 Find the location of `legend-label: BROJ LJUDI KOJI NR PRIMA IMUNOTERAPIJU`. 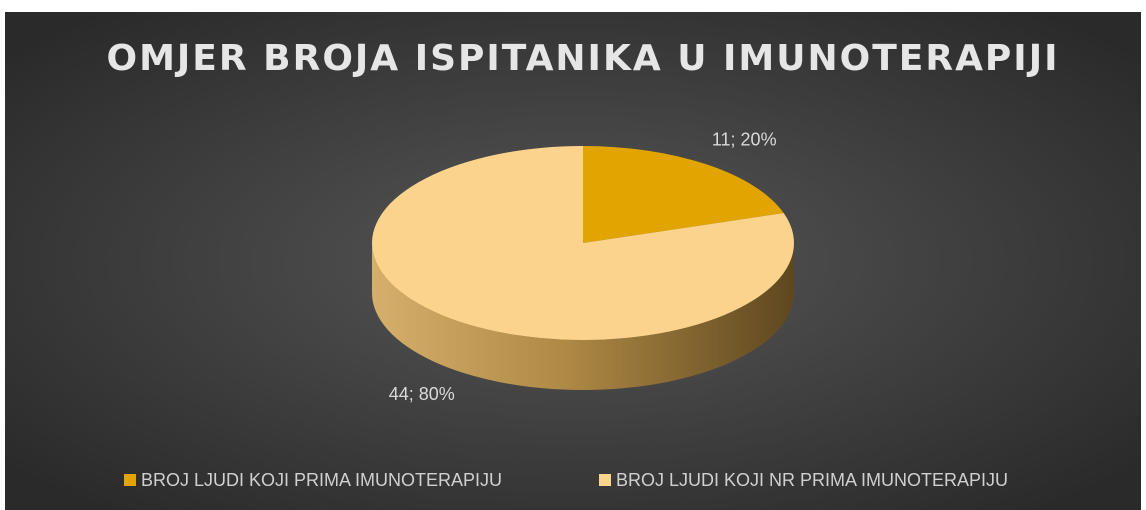

legend-label: BROJ LJUDI KOJI NR PRIMA IMUNOTERAPIJU is located at coordinates (812, 480).